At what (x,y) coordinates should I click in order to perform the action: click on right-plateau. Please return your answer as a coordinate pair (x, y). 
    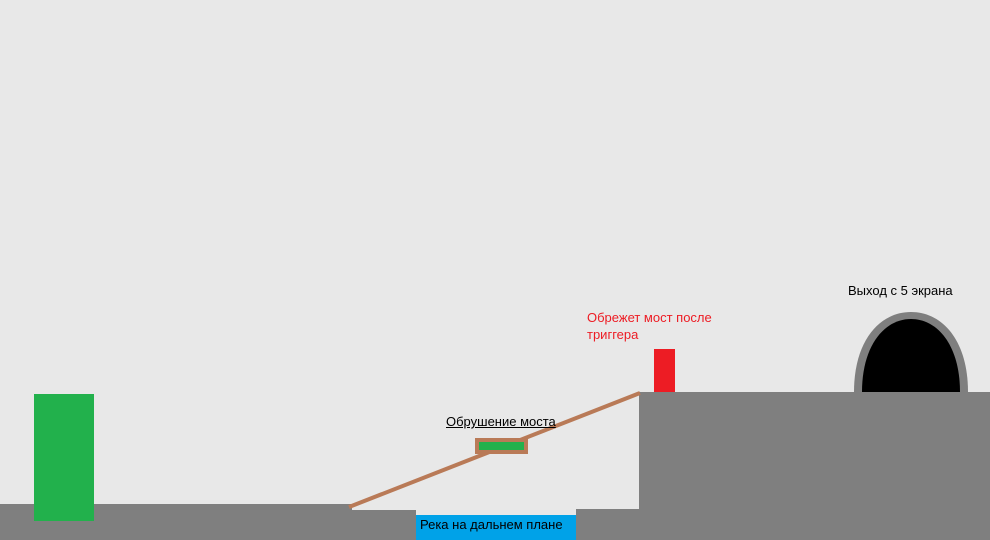
    Looking at the image, I should click on (814, 466).